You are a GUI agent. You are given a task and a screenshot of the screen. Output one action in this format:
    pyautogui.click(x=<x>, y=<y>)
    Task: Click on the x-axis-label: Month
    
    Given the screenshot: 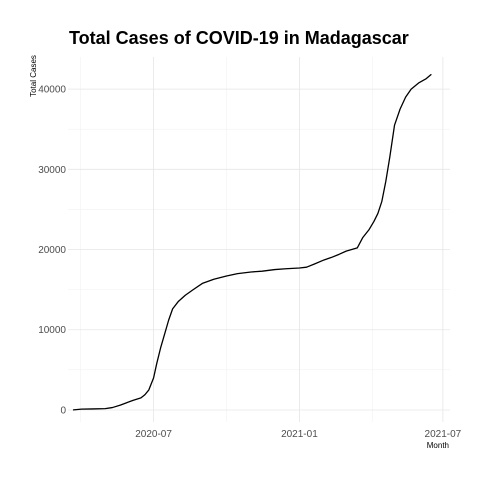 What is the action you would take?
    pyautogui.click(x=438, y=445)
    